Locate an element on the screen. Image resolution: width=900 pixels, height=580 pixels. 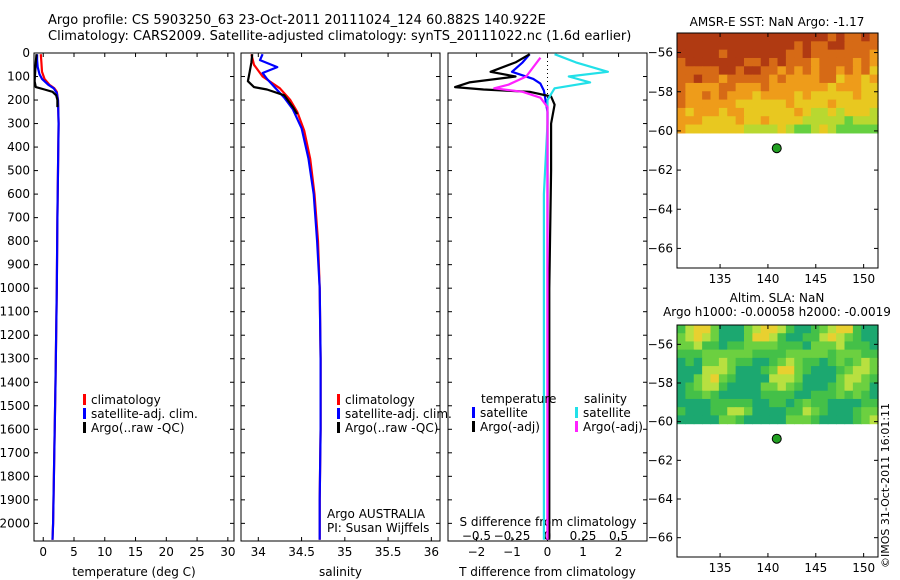
map-lat-label: −58 is located at coordinates (660, 383).